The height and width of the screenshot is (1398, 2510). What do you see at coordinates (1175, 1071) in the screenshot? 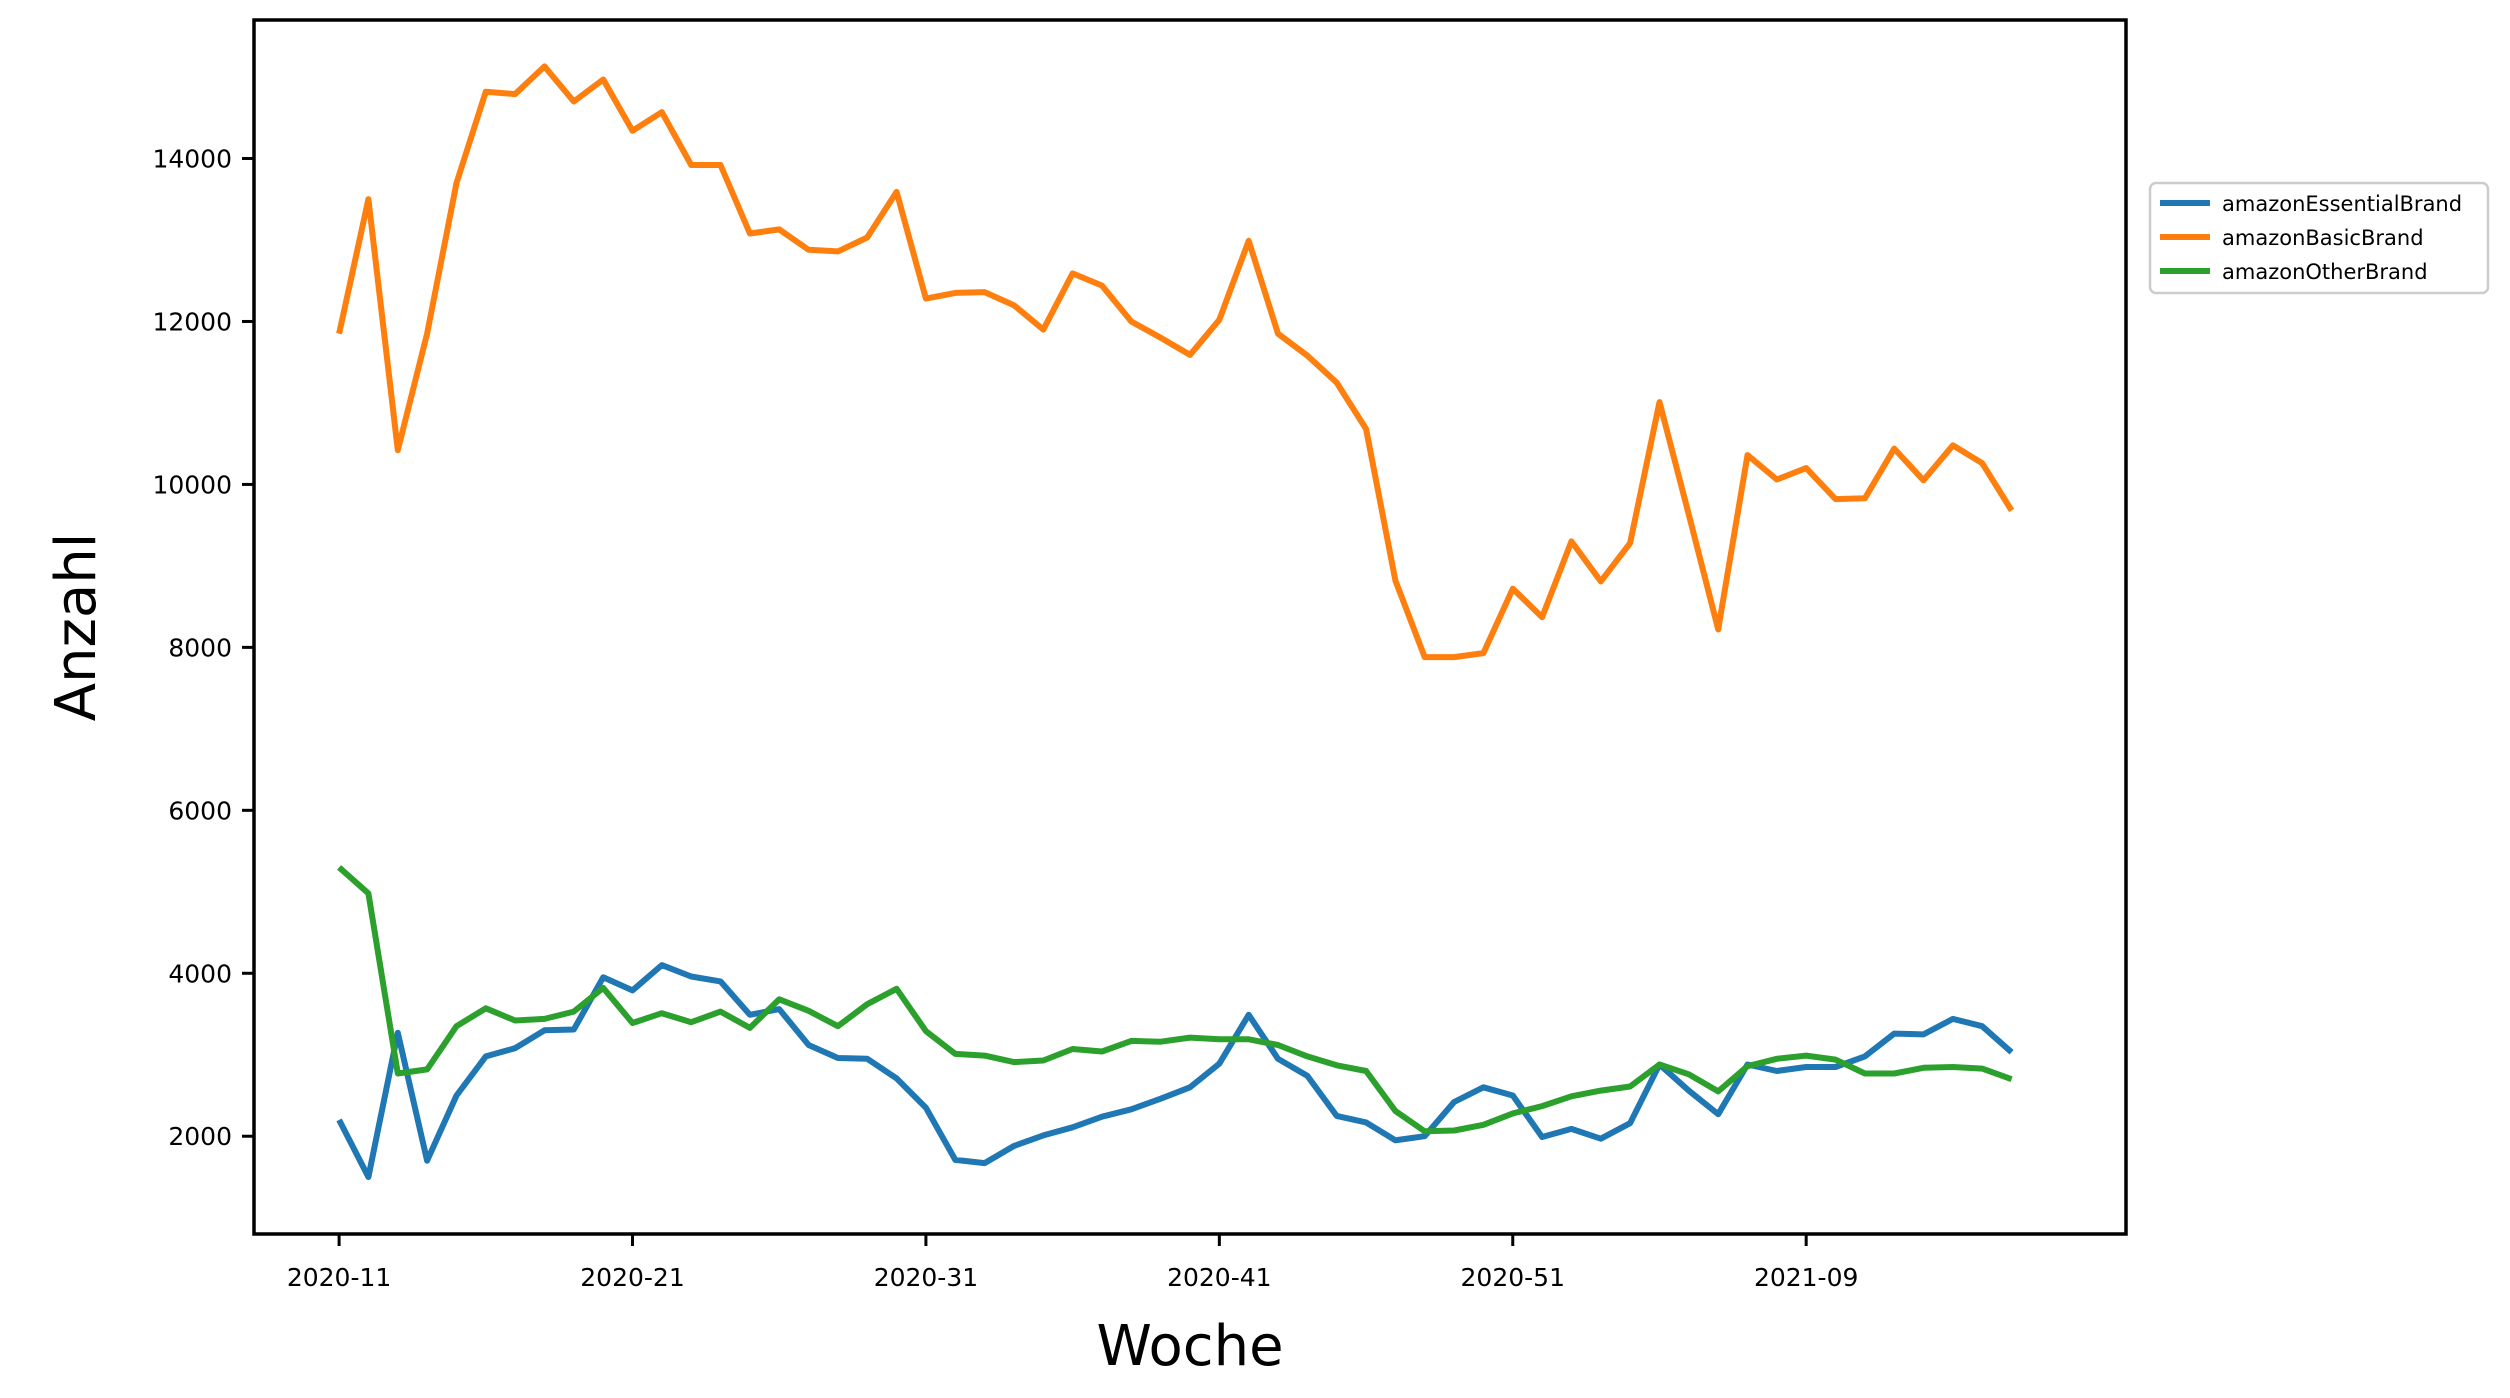
I see `series-line-amazonEssentialBrand` at bounding box center [1175, 1071].